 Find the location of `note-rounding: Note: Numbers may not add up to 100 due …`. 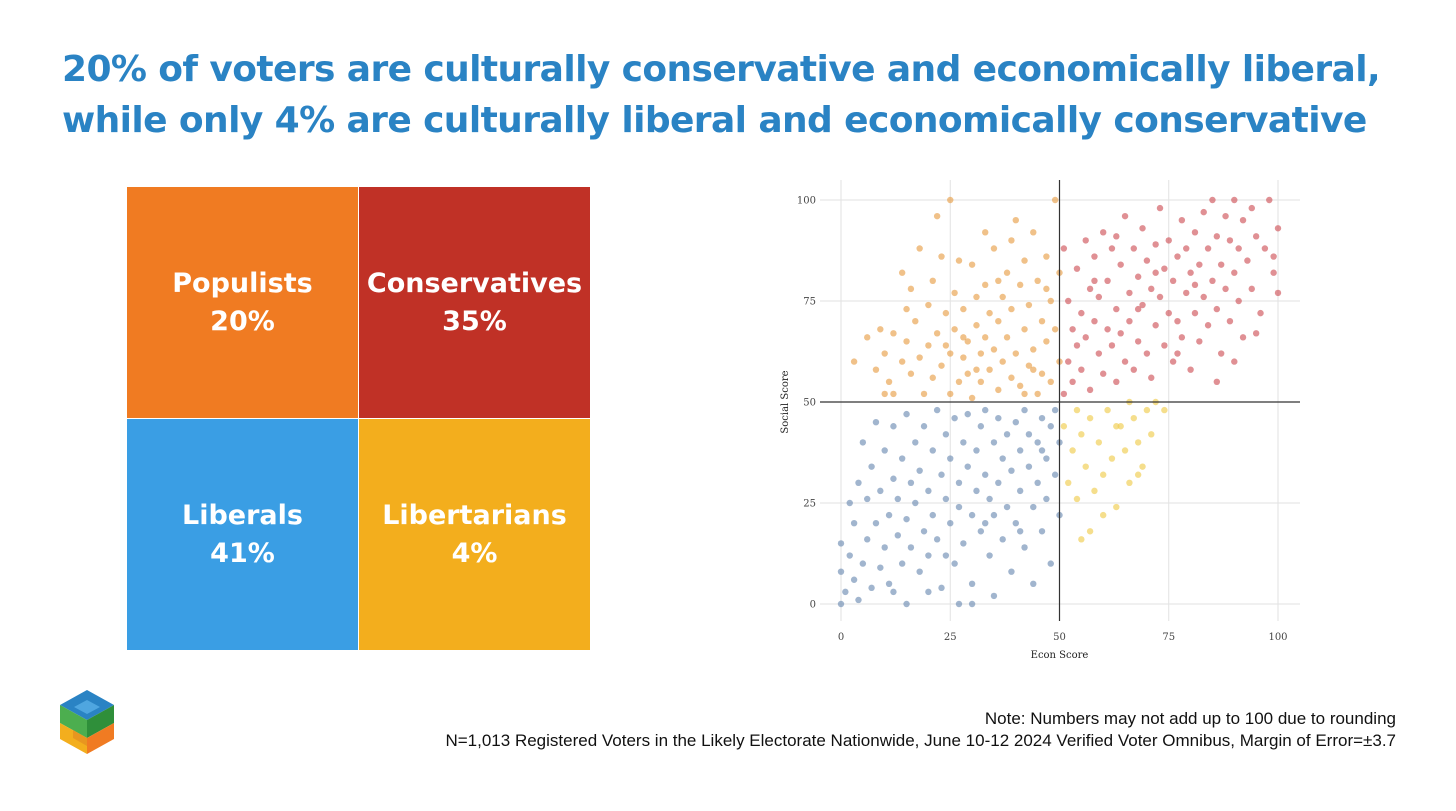

note-rounding: Note: Numbers may not add up to 100 due … is located at coordinates (1190, 718).